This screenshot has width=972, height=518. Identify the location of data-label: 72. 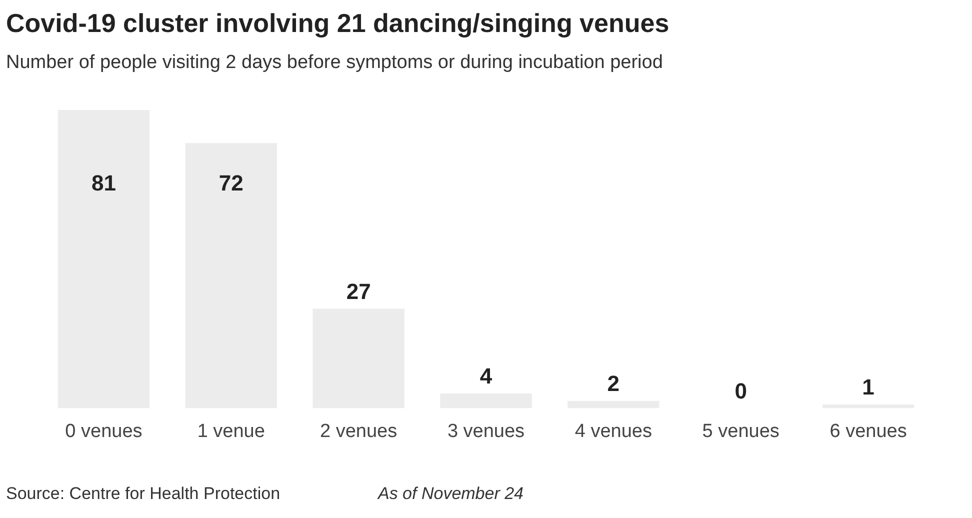
(231, 183).